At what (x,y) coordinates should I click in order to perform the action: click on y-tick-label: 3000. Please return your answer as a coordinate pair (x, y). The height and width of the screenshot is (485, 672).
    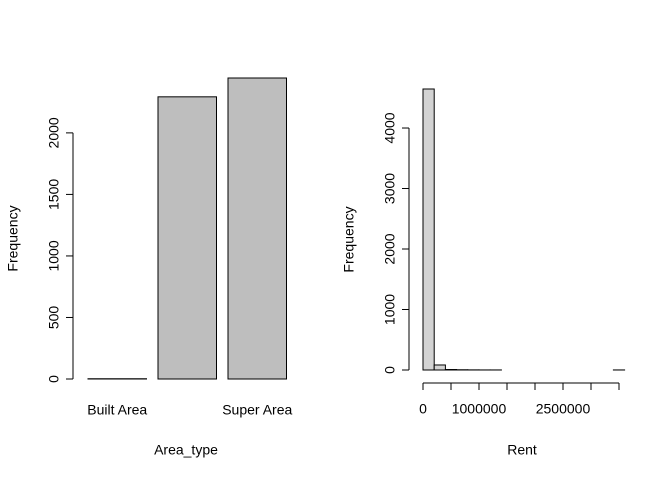
    Looking at the image, I should click on (390, 188).